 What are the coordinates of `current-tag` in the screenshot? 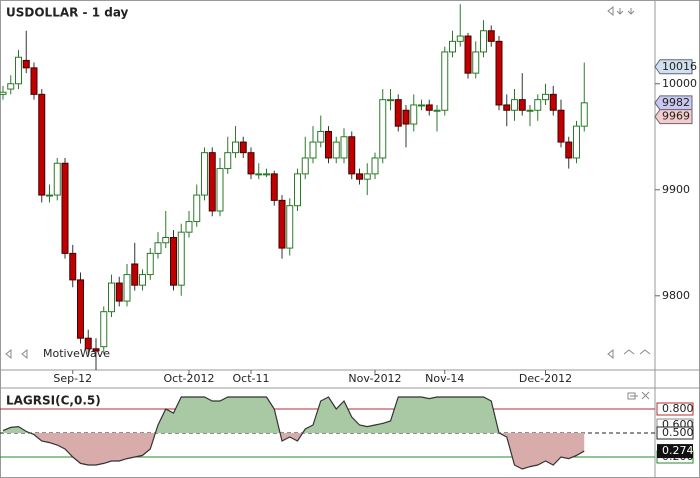 It's located at (675, 451).